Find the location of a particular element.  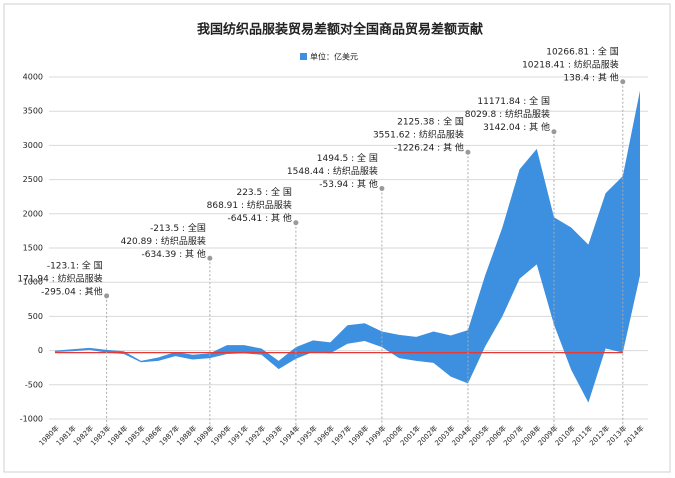

annotation-text: 171.94 : 纺织品服装 is located at coordinates (59, 278).